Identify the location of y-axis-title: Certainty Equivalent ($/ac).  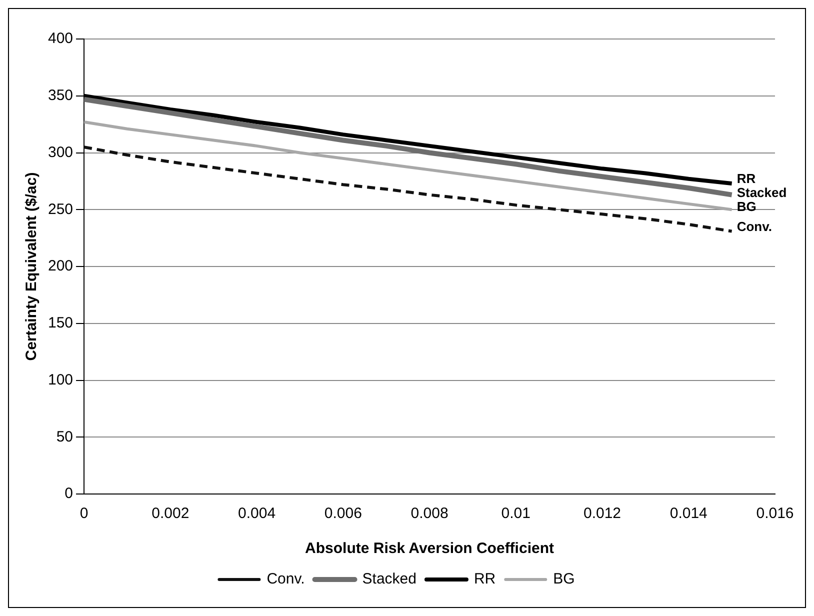
(31, 266).